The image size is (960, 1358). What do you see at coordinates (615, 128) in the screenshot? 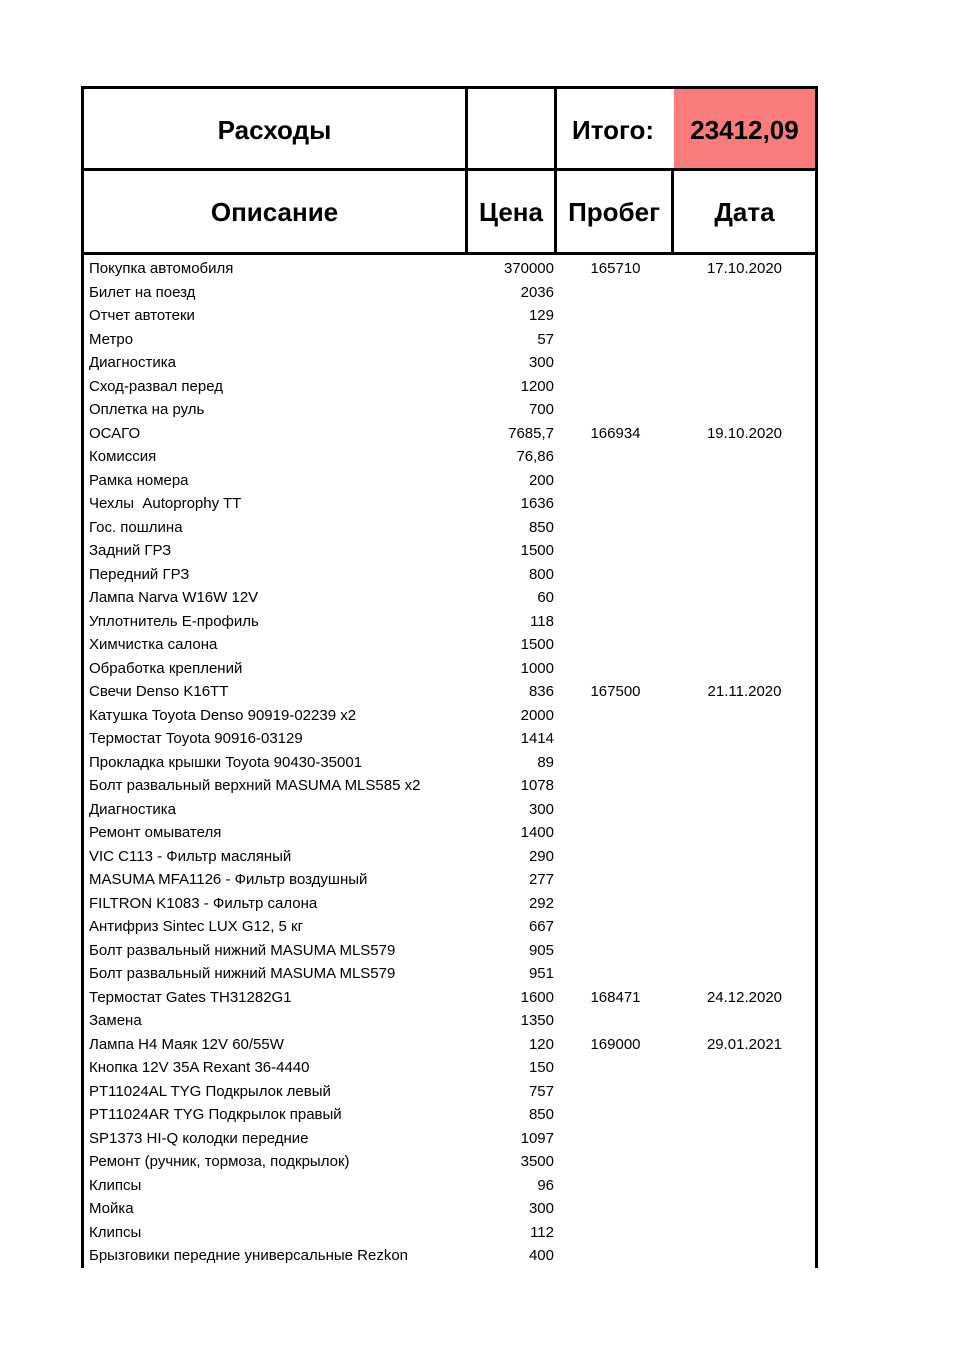
I see `total-label: Итого:` at bounding box center [615, 128].